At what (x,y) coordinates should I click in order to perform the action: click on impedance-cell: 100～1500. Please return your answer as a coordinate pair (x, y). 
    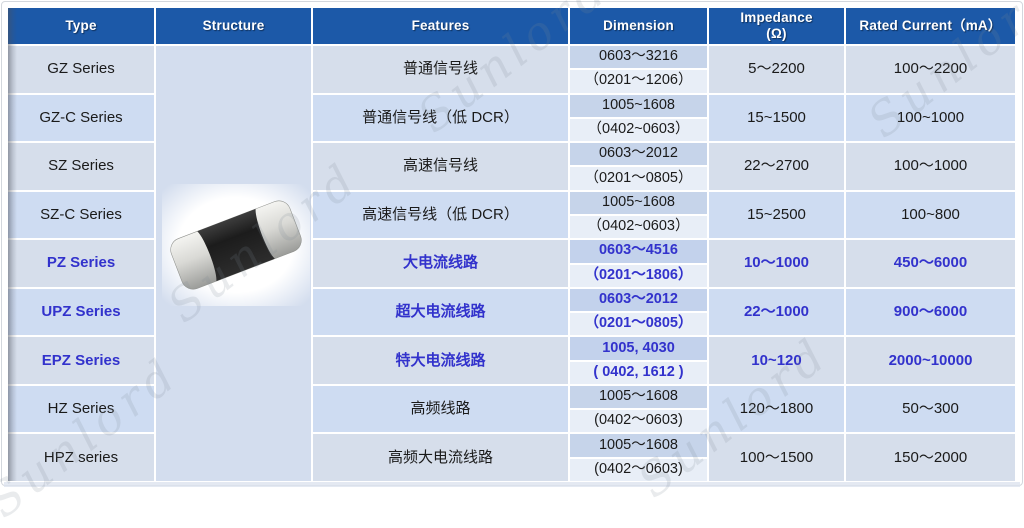
    Looking at the image, I should click on (776, 457).